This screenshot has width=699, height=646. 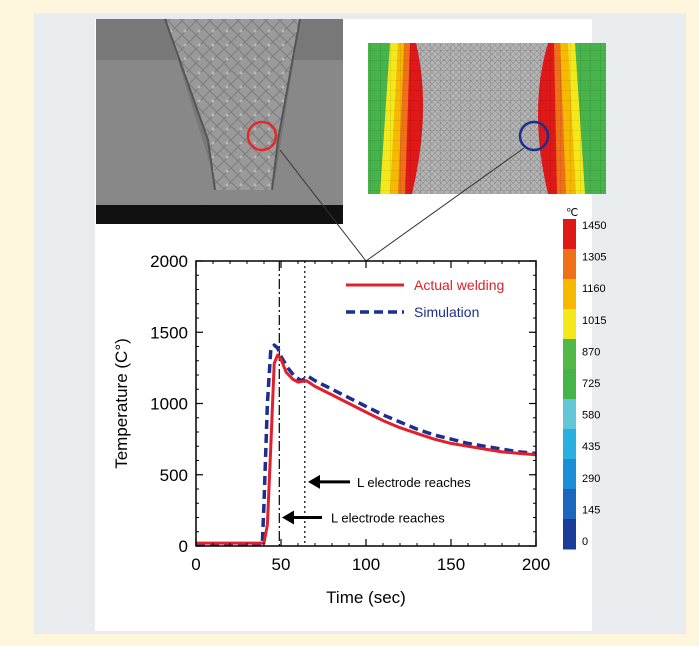 I want to click on y-tick-label: 0, so click(x=183, y=546).